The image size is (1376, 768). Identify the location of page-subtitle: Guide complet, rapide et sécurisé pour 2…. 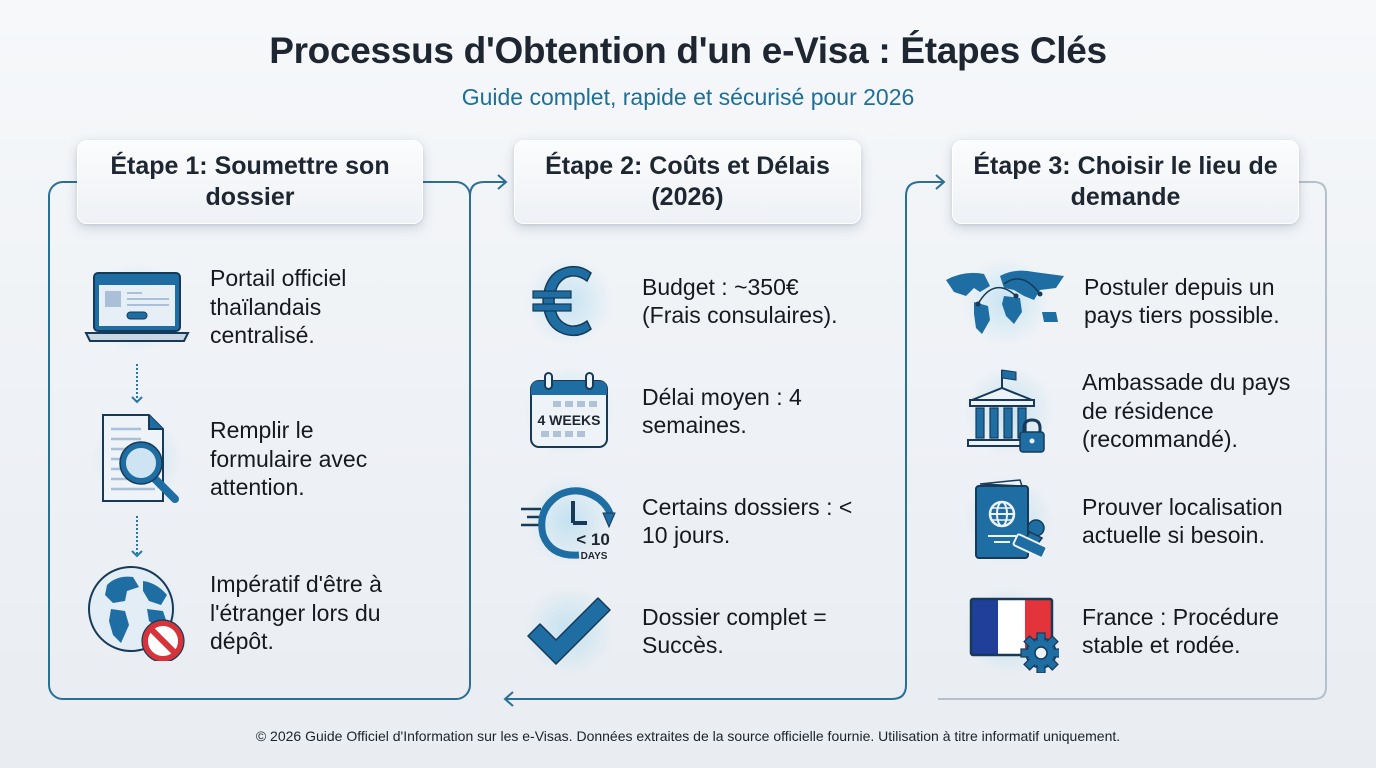
(688, 97).